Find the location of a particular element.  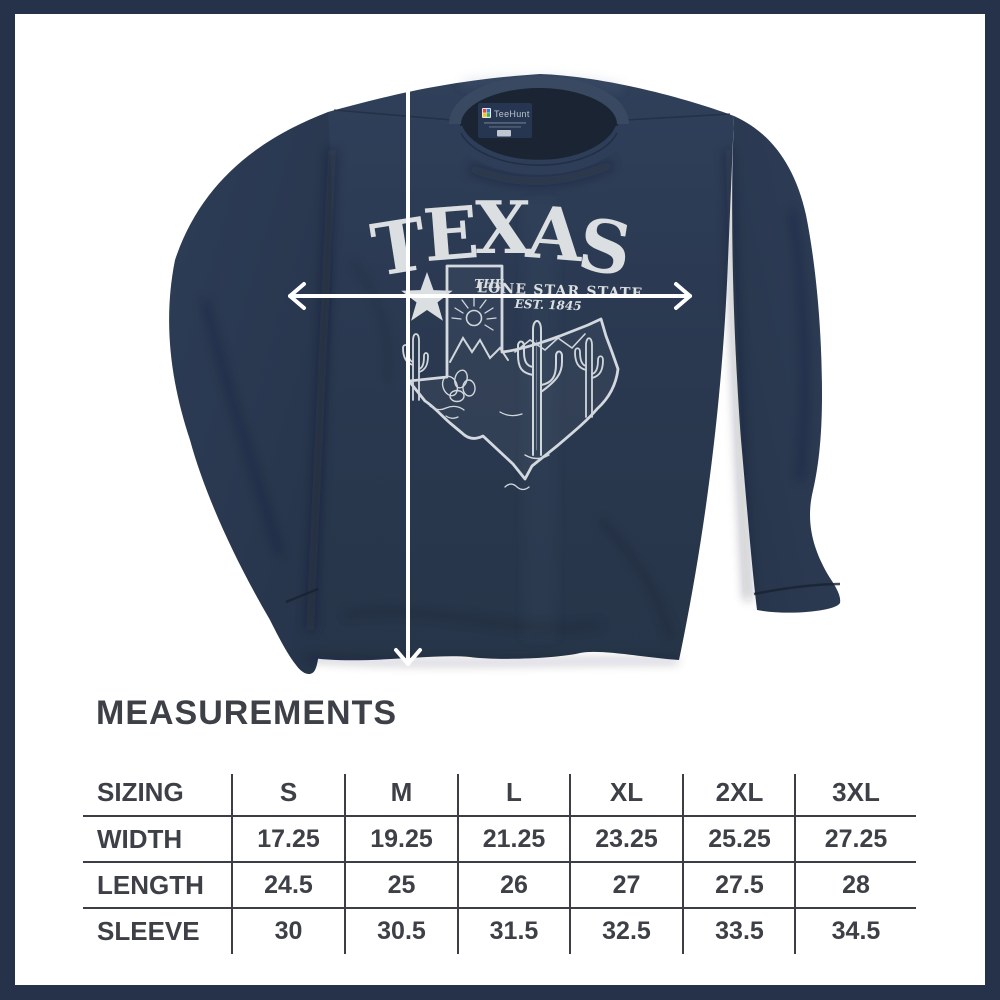

measurements-heading: MEASUREMENTS is located at coordinates (247, 713).